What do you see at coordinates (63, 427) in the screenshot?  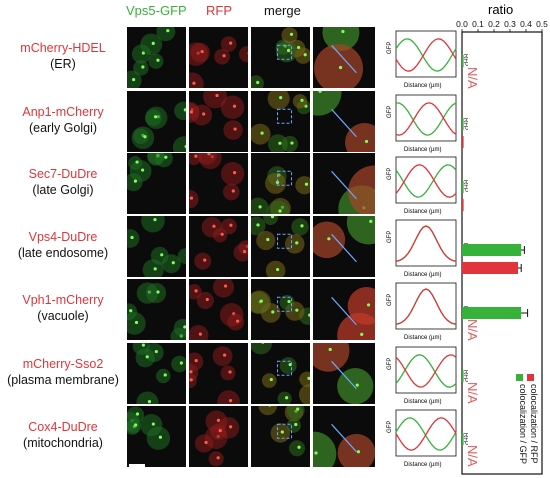 I see `marker-name: Cox4-DuDre` at bounding box center [63, 427].